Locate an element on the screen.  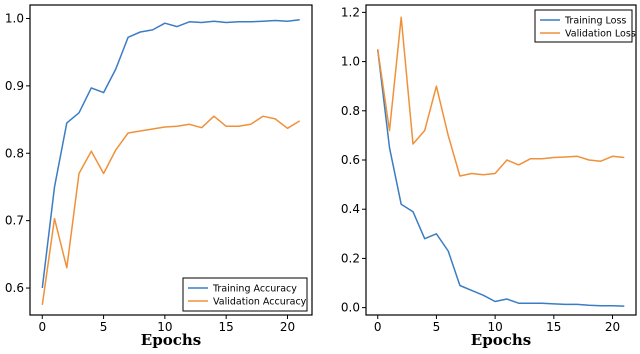
legend: Training Accuracy Validation Accuracy is located at coordinates (245, 294).